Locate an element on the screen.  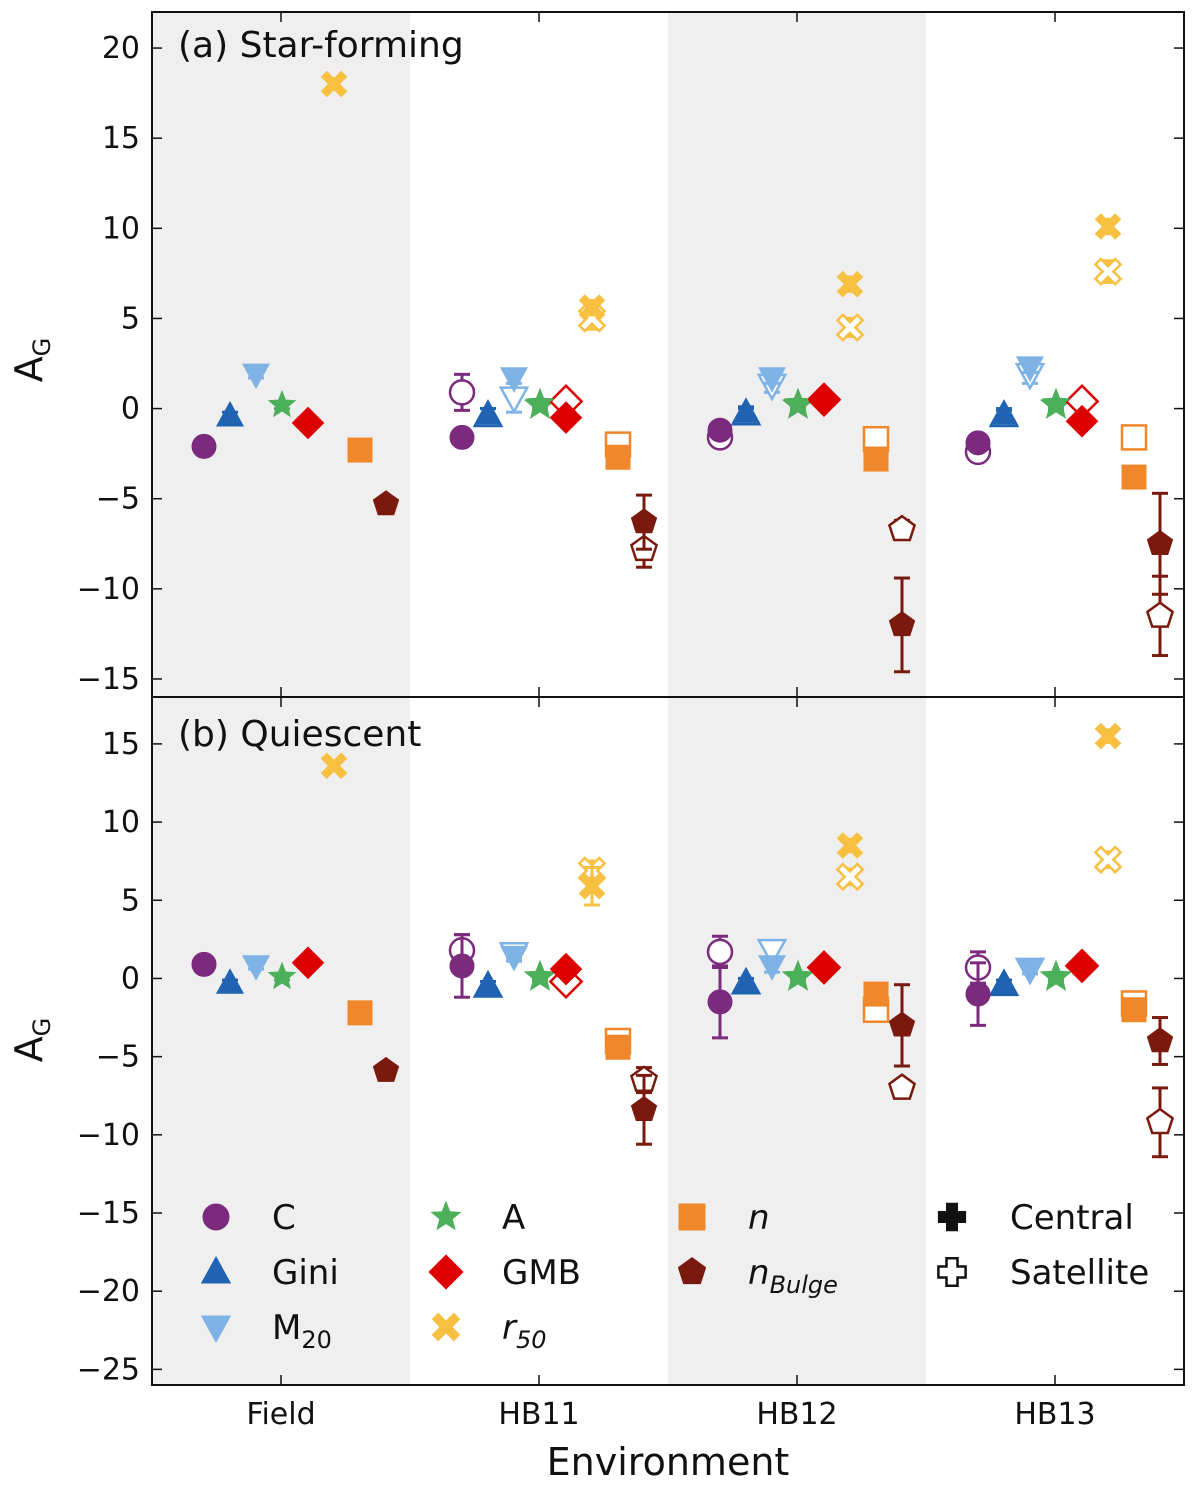
legend-label-sub: Bulge is located at coordinates (804, 1285).